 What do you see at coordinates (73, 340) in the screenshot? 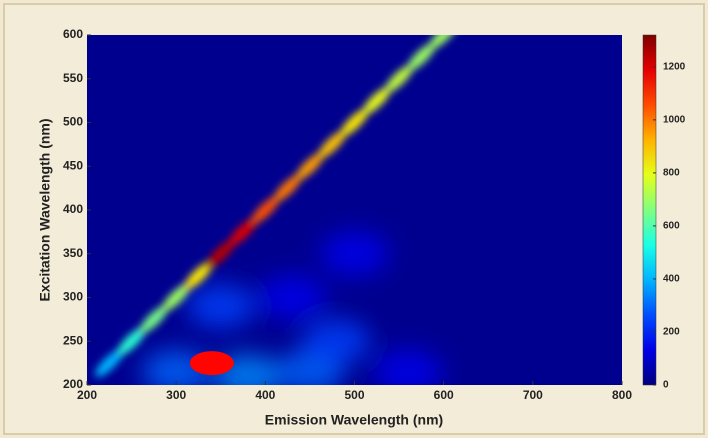
I see `y-tick-label: 250` at bounding box center [73, 340].